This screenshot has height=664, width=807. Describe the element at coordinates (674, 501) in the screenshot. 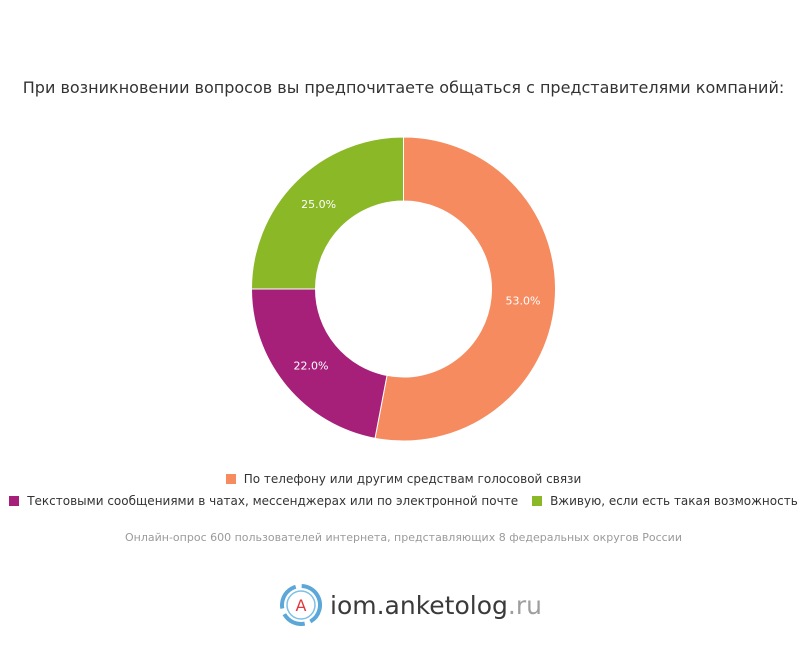

I see `legend-label: Вживую, если есть такая возможность` at that location.